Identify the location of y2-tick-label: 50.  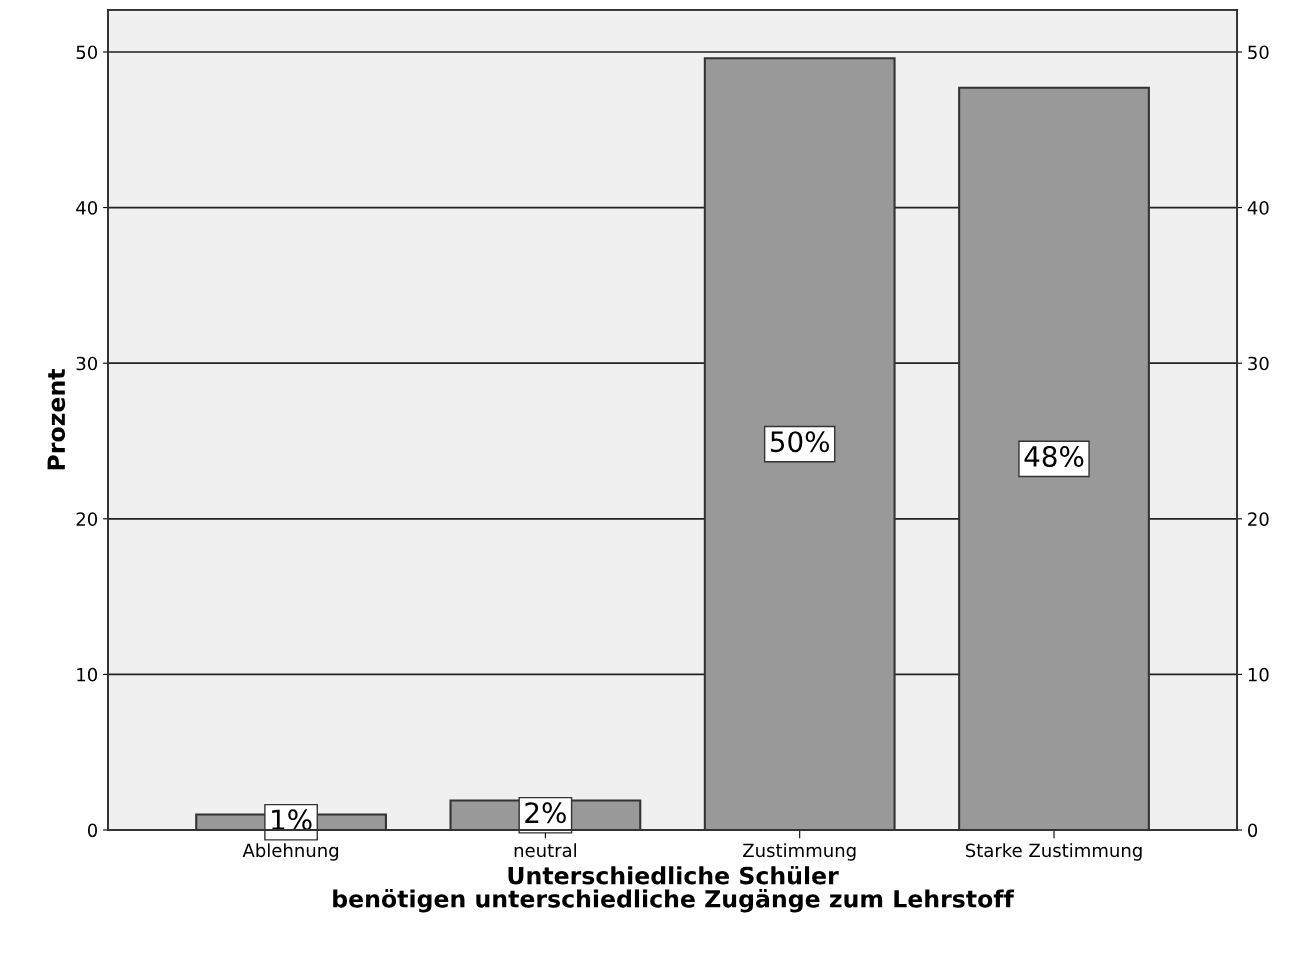
(1258, 52).